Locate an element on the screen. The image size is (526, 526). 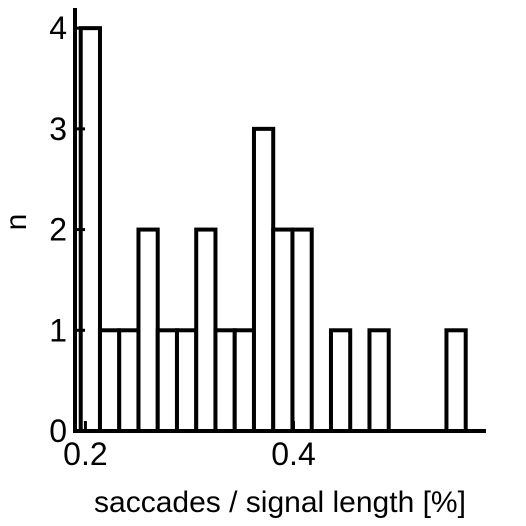
y-tick-label: 4 is located at coordinates (58, 28).